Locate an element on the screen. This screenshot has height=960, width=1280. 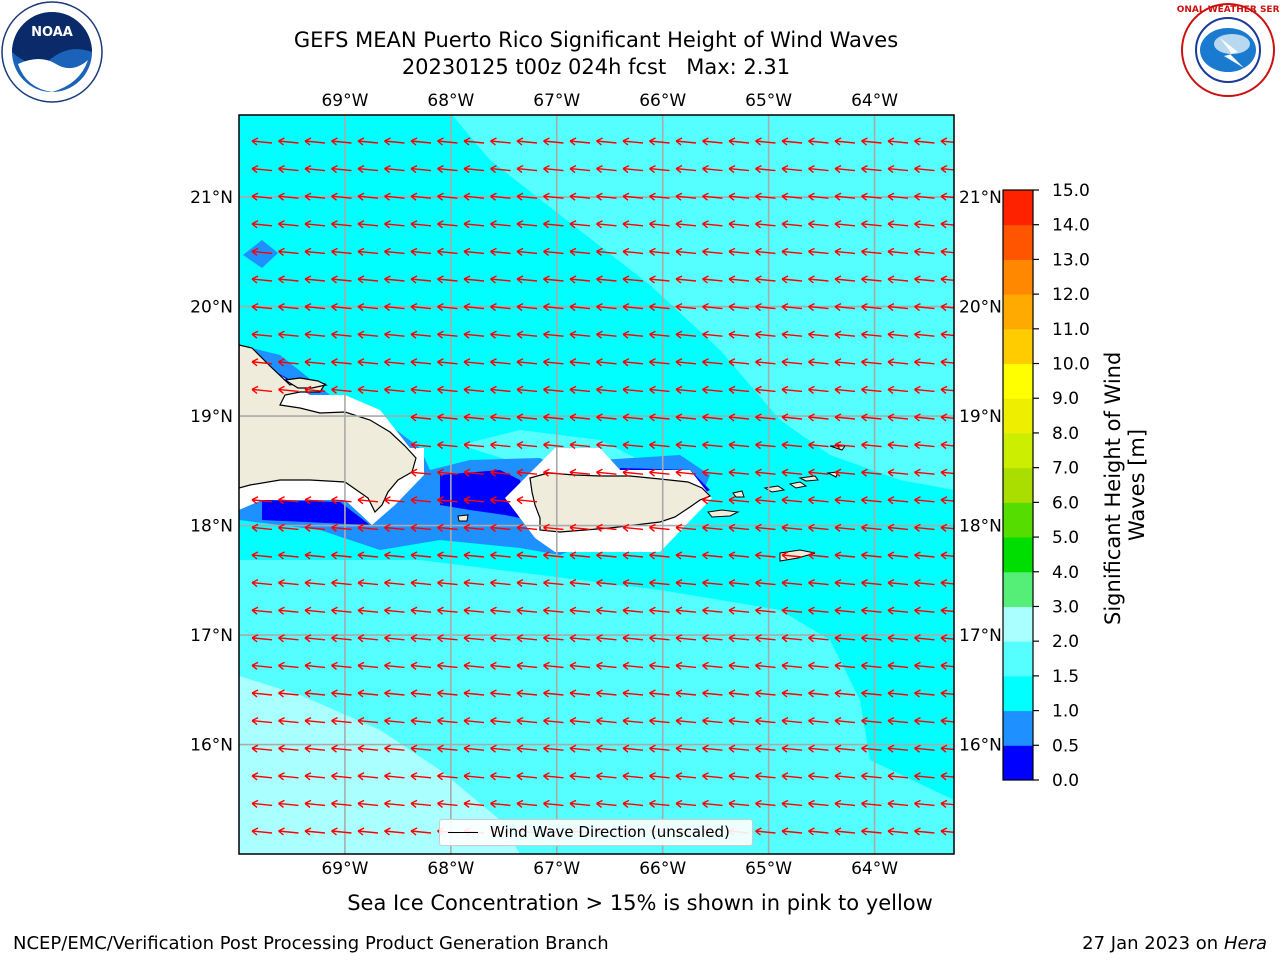
lon-label-top: 69°W is located at coordinates (344, 101).